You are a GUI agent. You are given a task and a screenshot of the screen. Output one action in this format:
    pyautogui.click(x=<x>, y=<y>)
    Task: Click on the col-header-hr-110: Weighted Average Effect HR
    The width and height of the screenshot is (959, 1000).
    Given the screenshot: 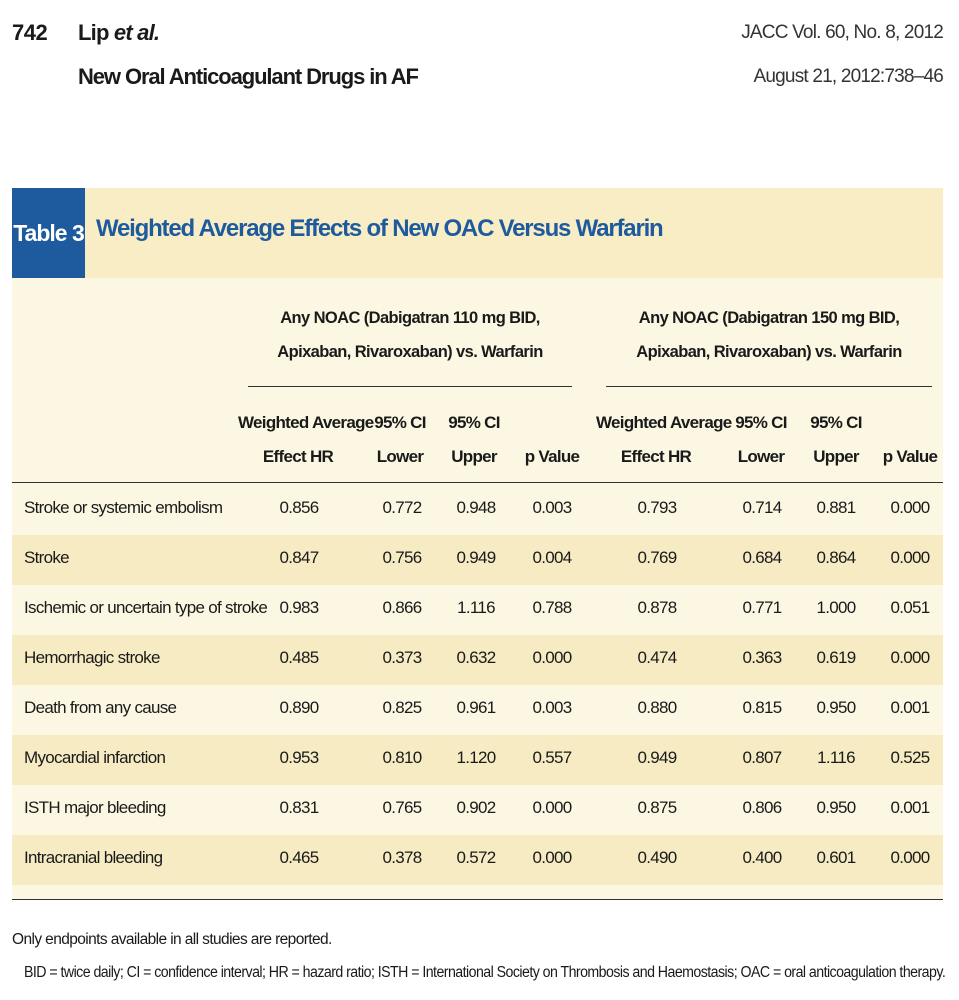 What is the action you would take?
    pyautogui.click(x=306, y=440)
    